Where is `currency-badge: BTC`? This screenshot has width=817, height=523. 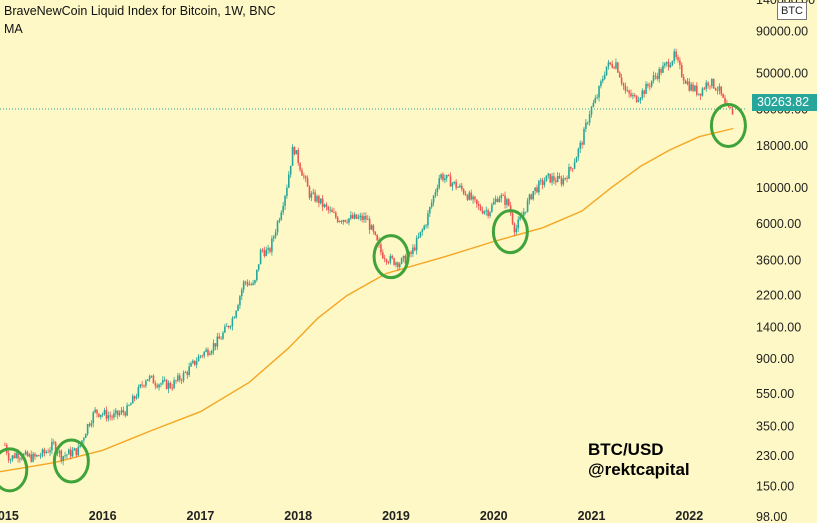
currency-badge: BTC is located at coordinates (792, 11).